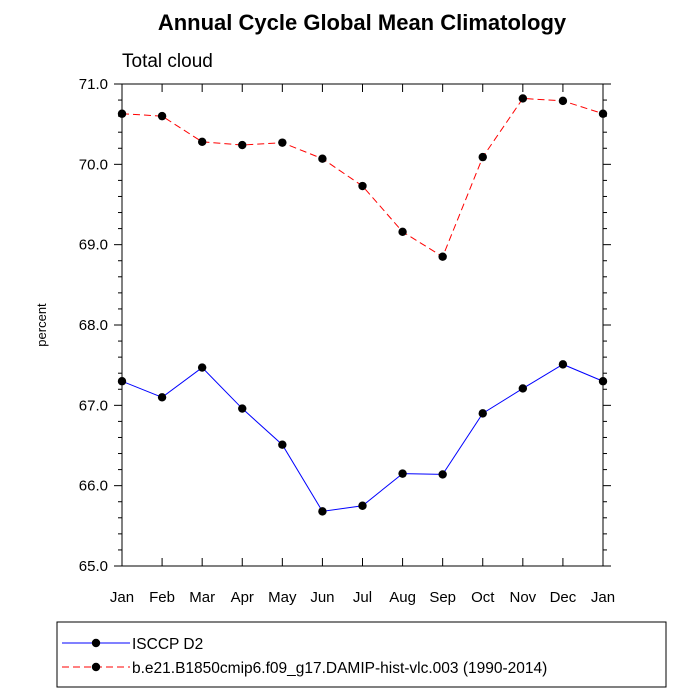  Describe the element at coordinates (442, 597) in the screenshot. I see `x-tick-label: Sep` at that location.